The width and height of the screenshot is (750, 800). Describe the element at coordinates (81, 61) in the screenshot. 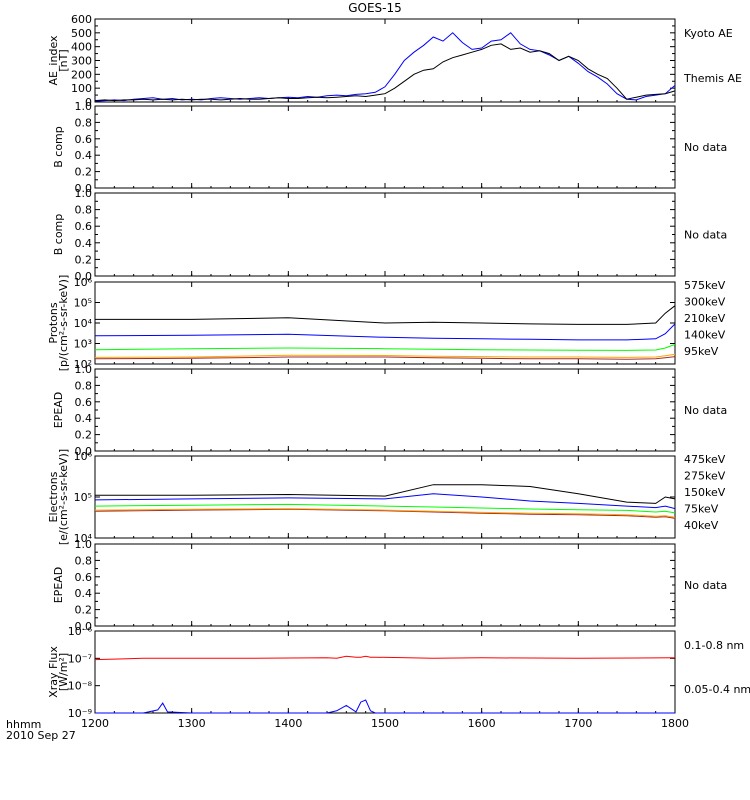

I see `y-tick-label: 300` at that location.